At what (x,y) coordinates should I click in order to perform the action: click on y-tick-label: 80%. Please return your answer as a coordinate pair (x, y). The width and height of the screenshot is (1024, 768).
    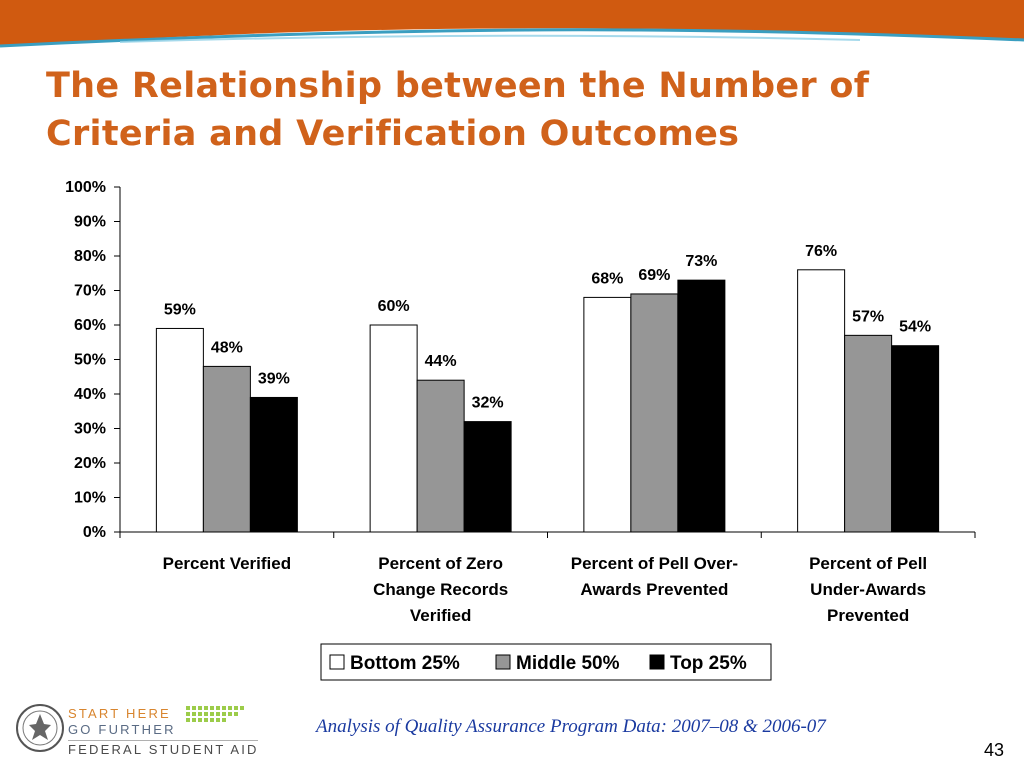
    Looking at the image, I should click on (90, 256).